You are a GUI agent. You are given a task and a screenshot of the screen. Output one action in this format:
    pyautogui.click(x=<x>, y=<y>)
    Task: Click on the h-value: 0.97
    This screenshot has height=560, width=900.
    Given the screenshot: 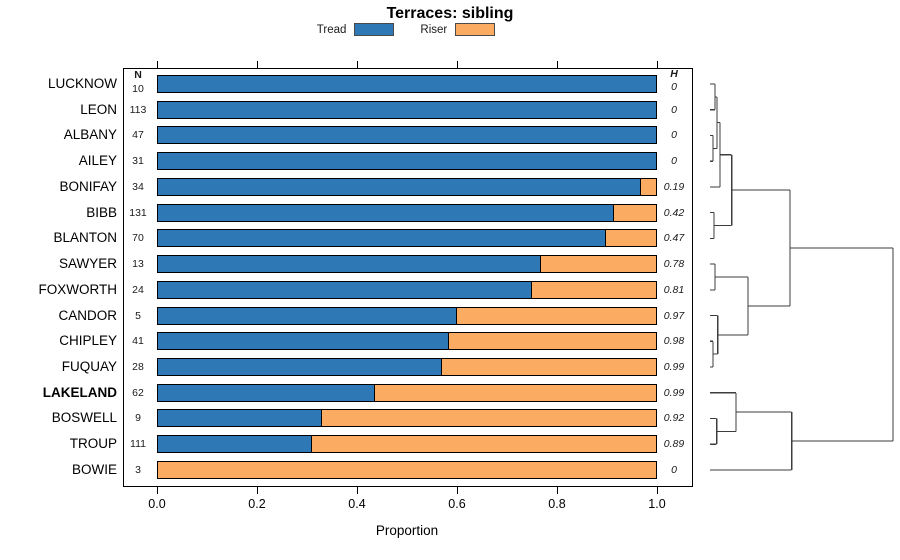 What is the action you would take?
    pyautogui.click(x=674, y=315)
    